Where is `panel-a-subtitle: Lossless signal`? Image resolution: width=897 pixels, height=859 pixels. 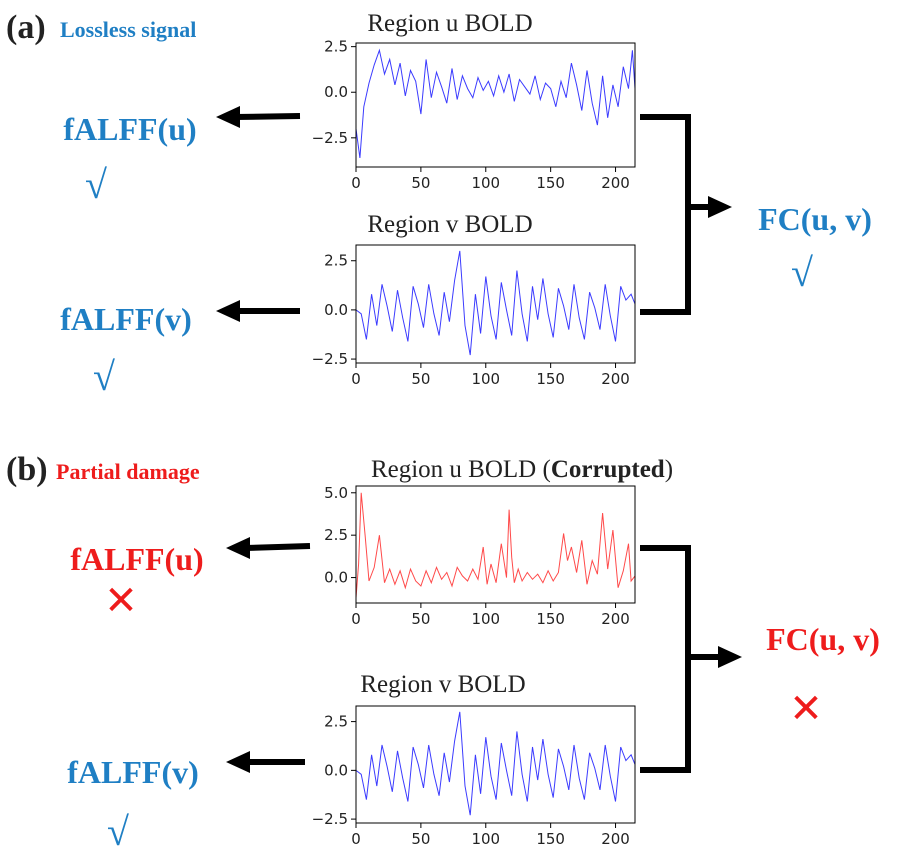 panel-a-subtitle: Lossless signal is located at coordinates (128, 29).